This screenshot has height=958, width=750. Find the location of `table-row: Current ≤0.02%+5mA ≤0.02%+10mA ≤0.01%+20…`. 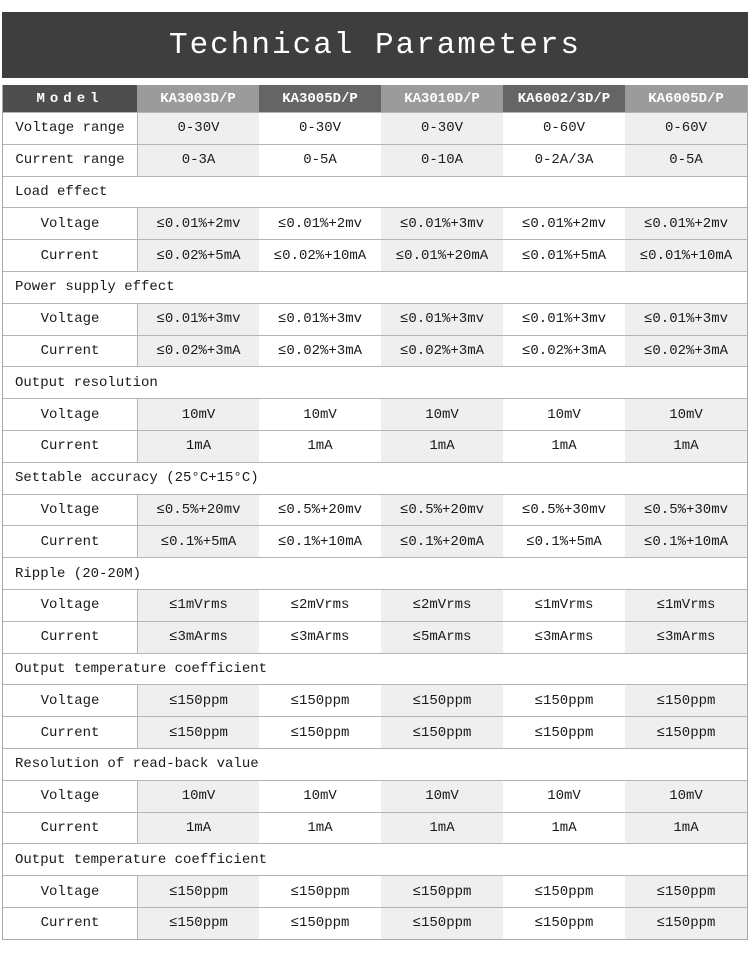

table-row: Current ≤0.02%+5mA ≤0.02%+10mA ≤0.01%+20… is located at coordinates (375, 255).